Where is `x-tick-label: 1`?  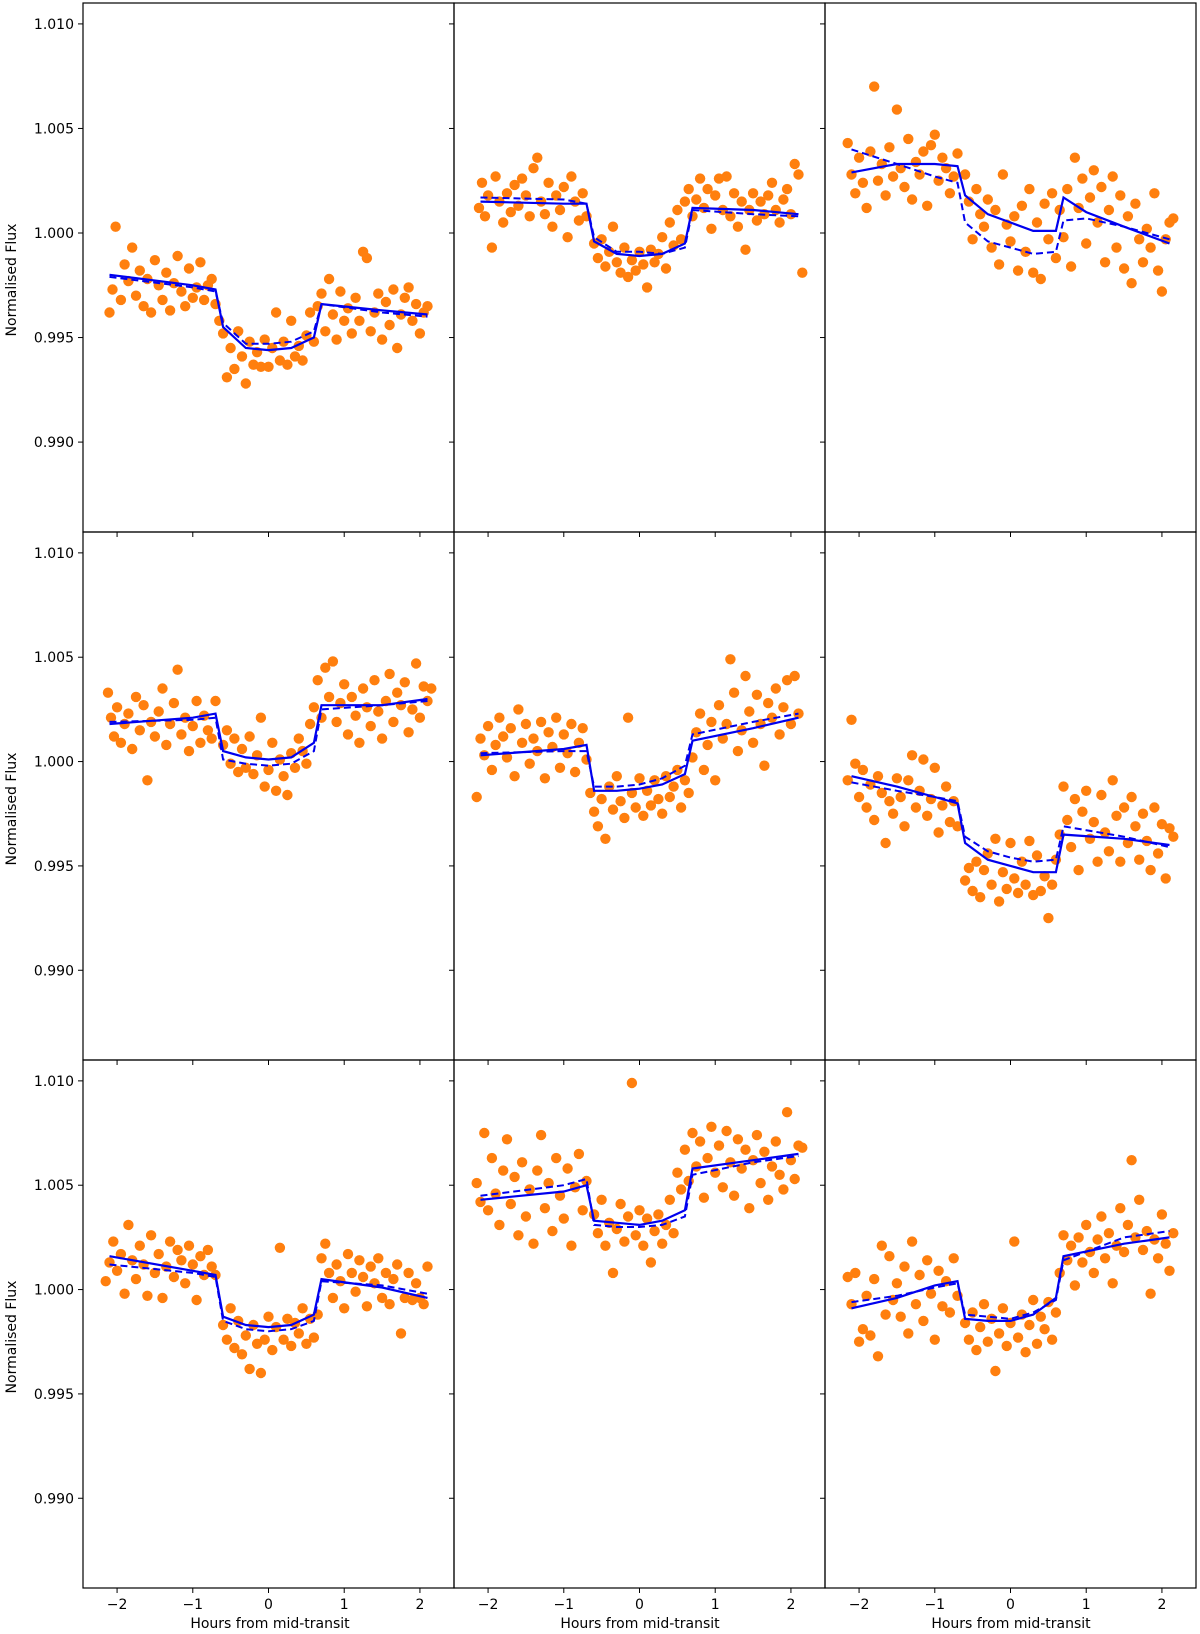 x-tick-label: 1 is located at coordinates (1086, 1605).